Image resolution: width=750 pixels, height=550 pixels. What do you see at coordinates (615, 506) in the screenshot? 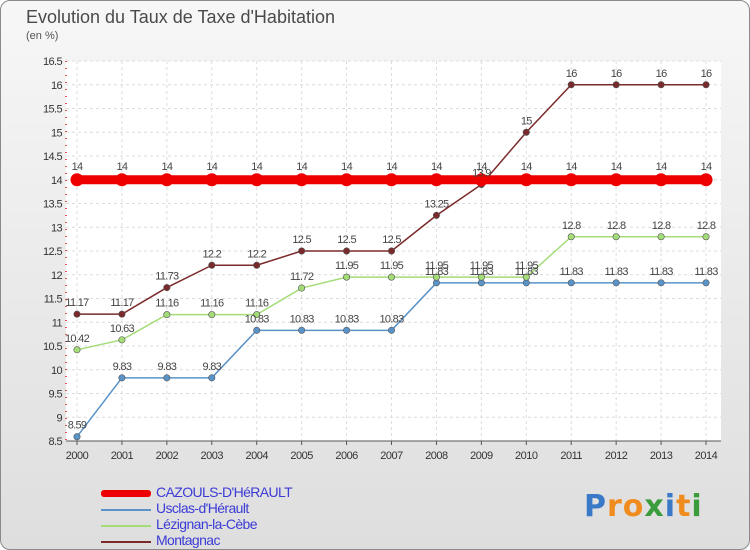
I see `logo-letter: r` at bounding box center [615, 506].